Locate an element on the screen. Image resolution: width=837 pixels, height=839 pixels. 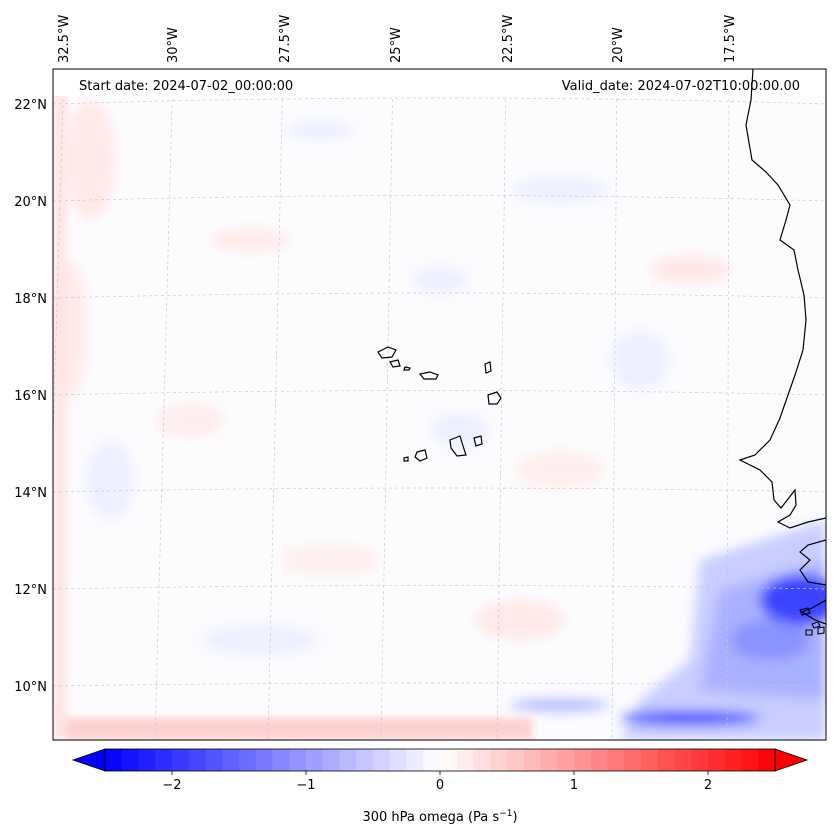
coastline-africa is located at coordinates (782, 347).